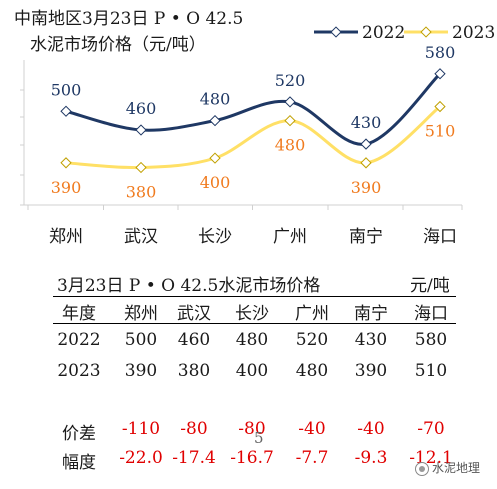  What do you see at coordinates (79, 340) in the screenshot?
I see `table-row-label: 2022` at bounding box center [79, 340].